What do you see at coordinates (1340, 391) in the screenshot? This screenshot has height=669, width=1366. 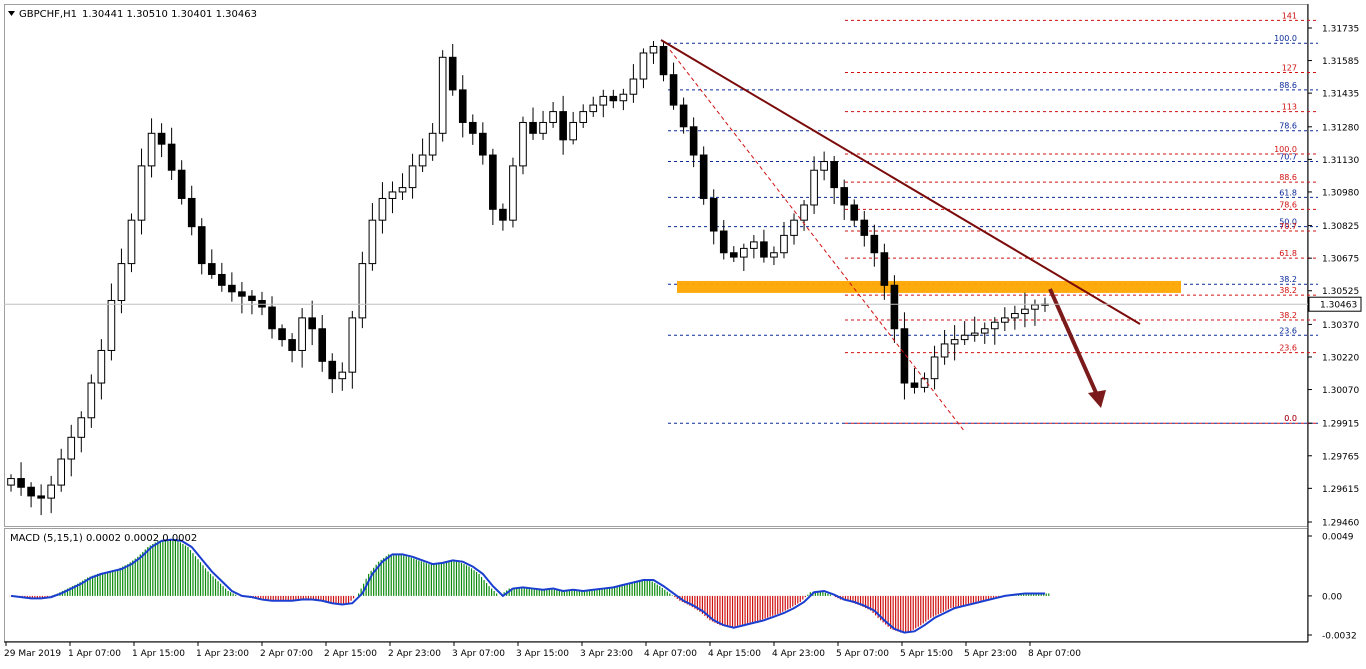 I see `price-tick-label: 1.30070` at bounding box center [1340, 391].